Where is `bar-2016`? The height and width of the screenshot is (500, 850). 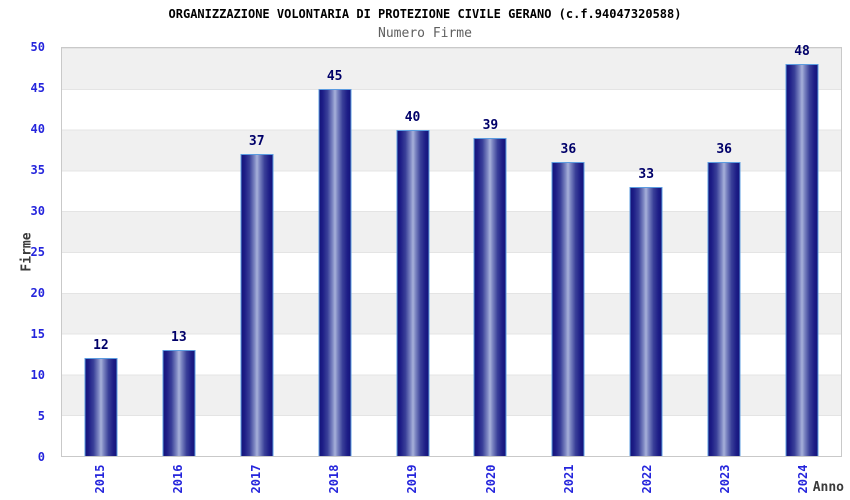
bar-2016 is located at coordinates (179, 402).